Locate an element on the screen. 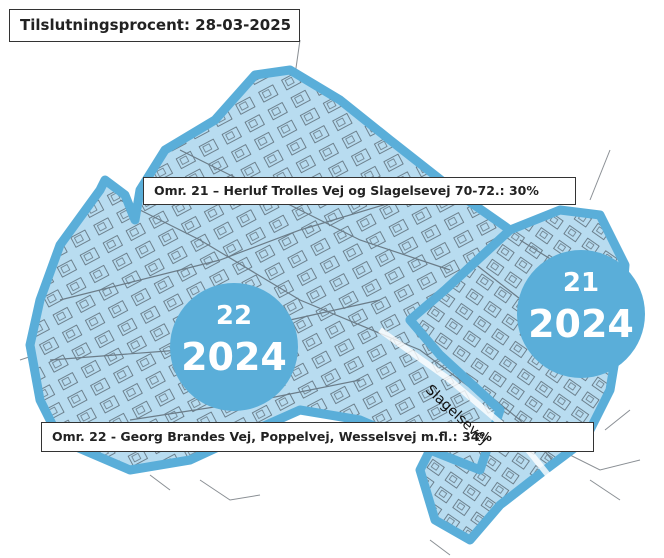 Image resolution: width=664 pixels, height=558 pixels. area-21-badge: 21 2024 is located at coordinates (581, 314).